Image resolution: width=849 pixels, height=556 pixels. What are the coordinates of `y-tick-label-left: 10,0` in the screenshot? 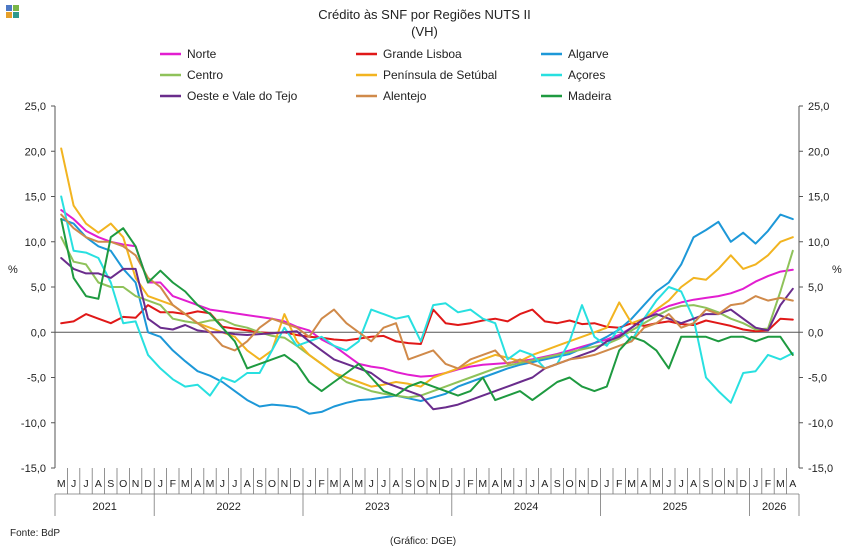 It's located at (35, 243).